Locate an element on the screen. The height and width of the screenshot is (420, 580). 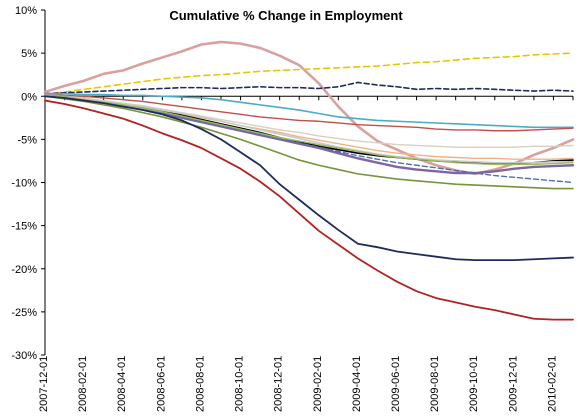
x-tick-label: 2008-02-01 is located at coordinates (83, 384).